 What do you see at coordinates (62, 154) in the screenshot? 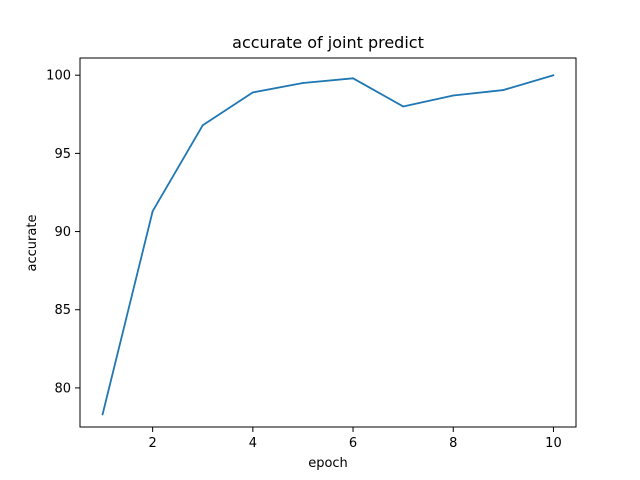
I see `y-tick-label: 95` at bounding box center [62, 154].